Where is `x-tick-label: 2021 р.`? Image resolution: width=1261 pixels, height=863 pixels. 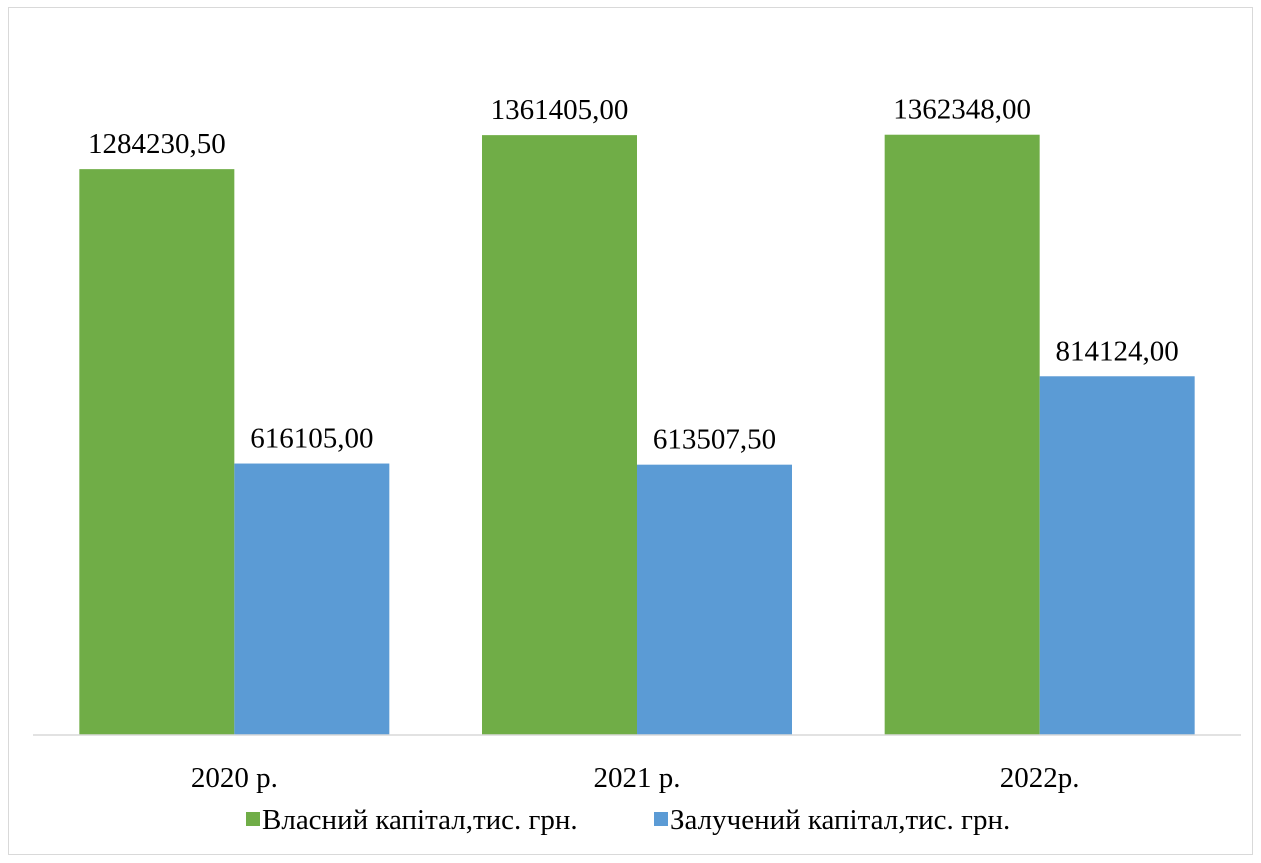 x-tick-label: 2021 р. is located at coordinates (637, 778).